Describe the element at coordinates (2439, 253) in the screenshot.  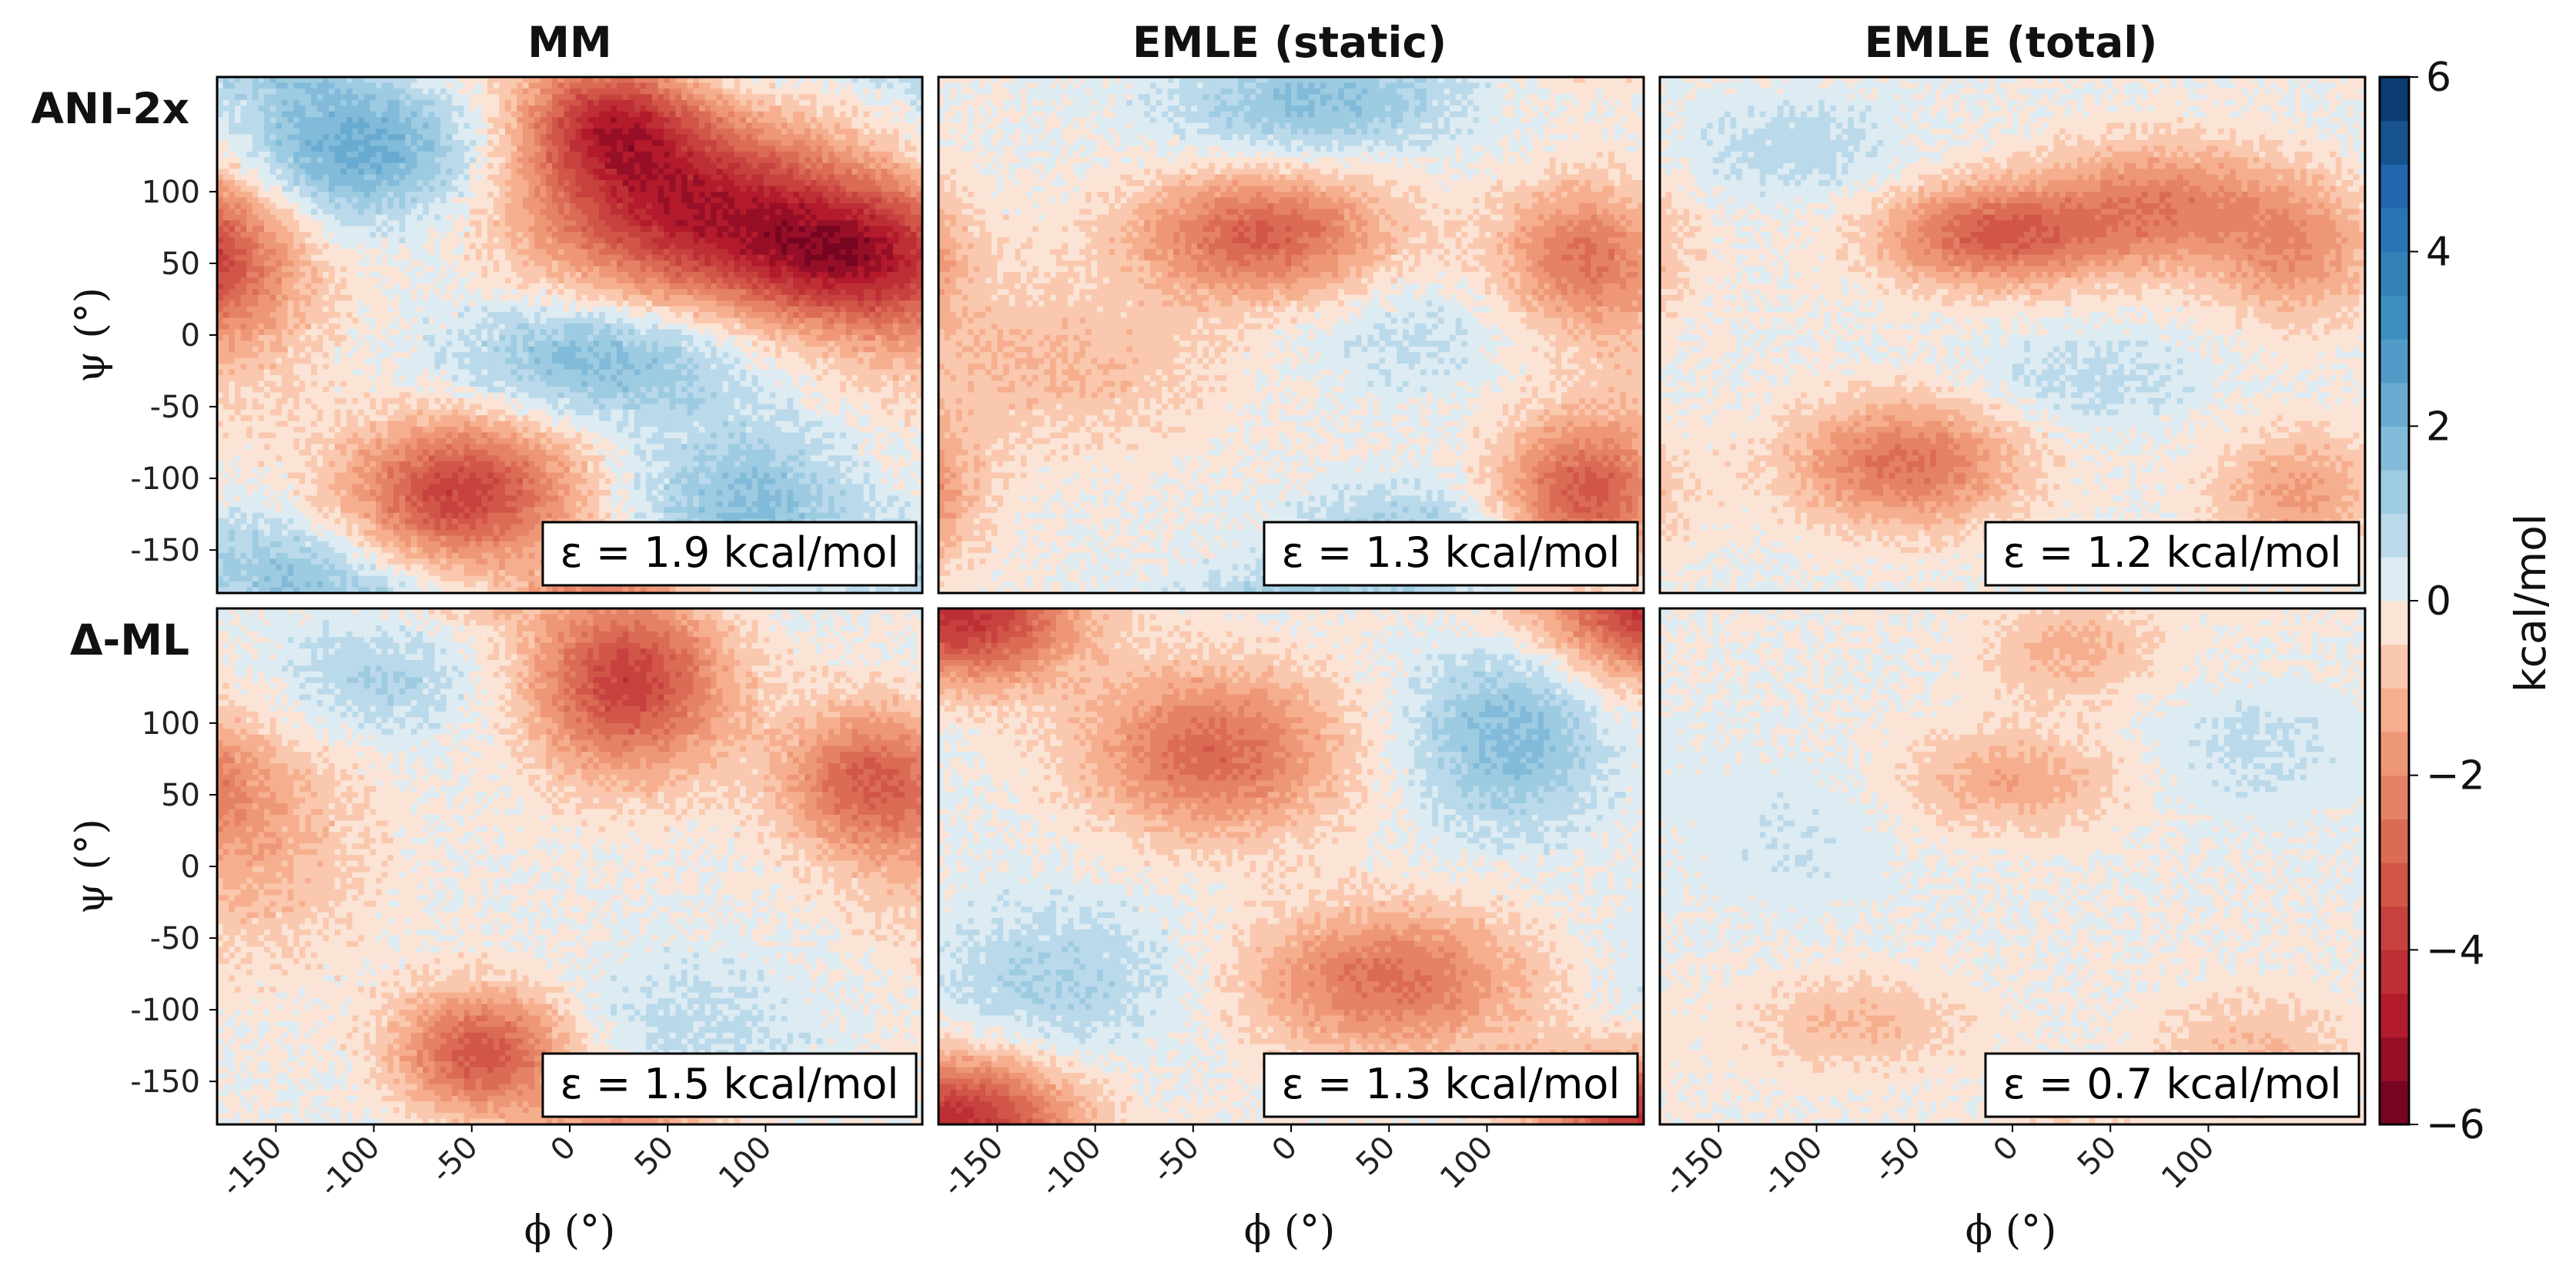
I see `colorbar-tick-label: 4` at that location.